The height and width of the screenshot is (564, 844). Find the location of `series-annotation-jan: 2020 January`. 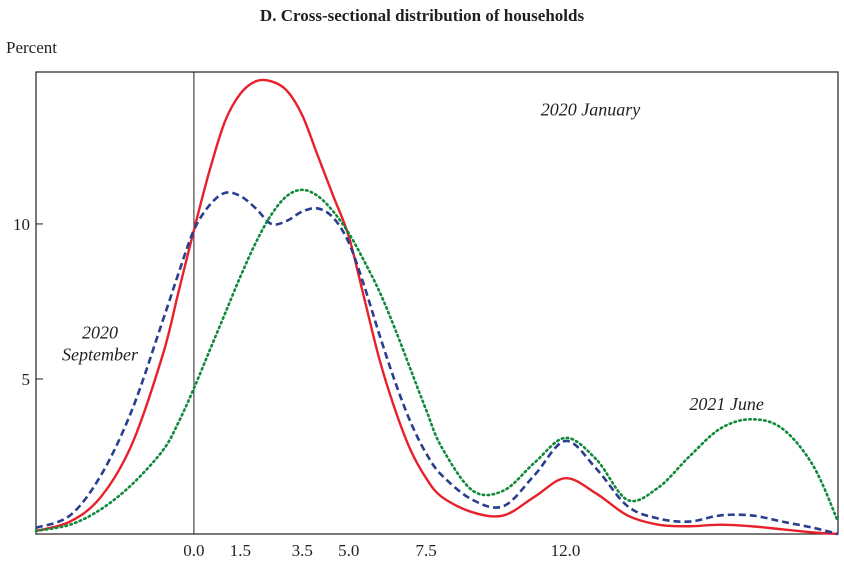

series-annotation-jan: 2020 January is located at coordinates (590, 109).